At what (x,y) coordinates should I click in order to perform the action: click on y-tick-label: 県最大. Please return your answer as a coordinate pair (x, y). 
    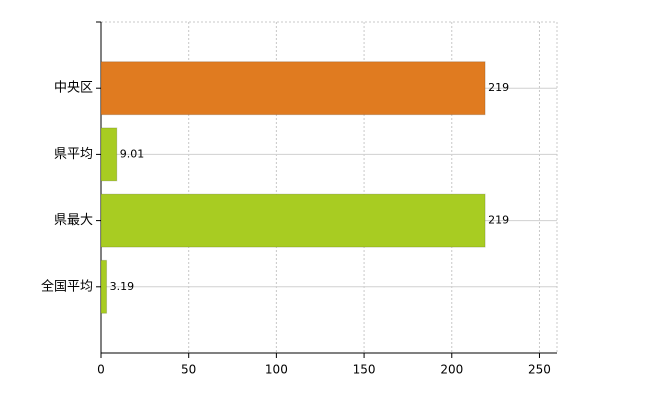
    Looking at the image, I should click on (73, 220).